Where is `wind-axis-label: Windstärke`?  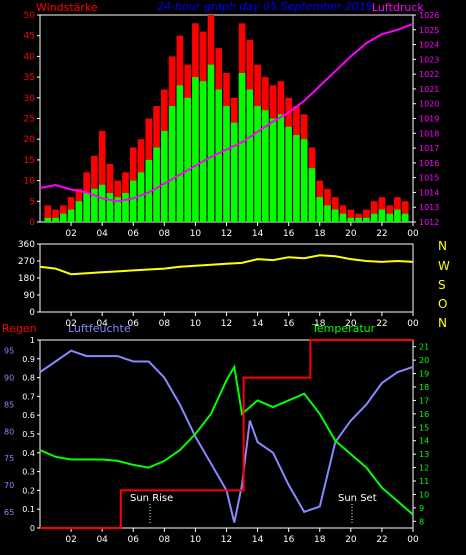 wind-axis-label: Windstärke is located at coordinates (67, 7).